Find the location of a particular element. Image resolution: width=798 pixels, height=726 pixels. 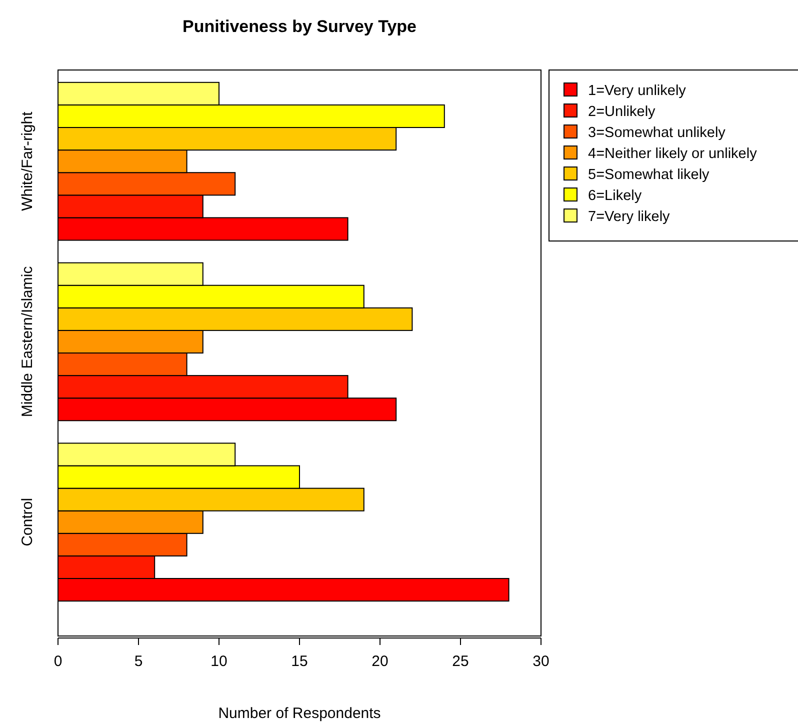

x-tick-label: 30 is located at coordinates (541, 661).